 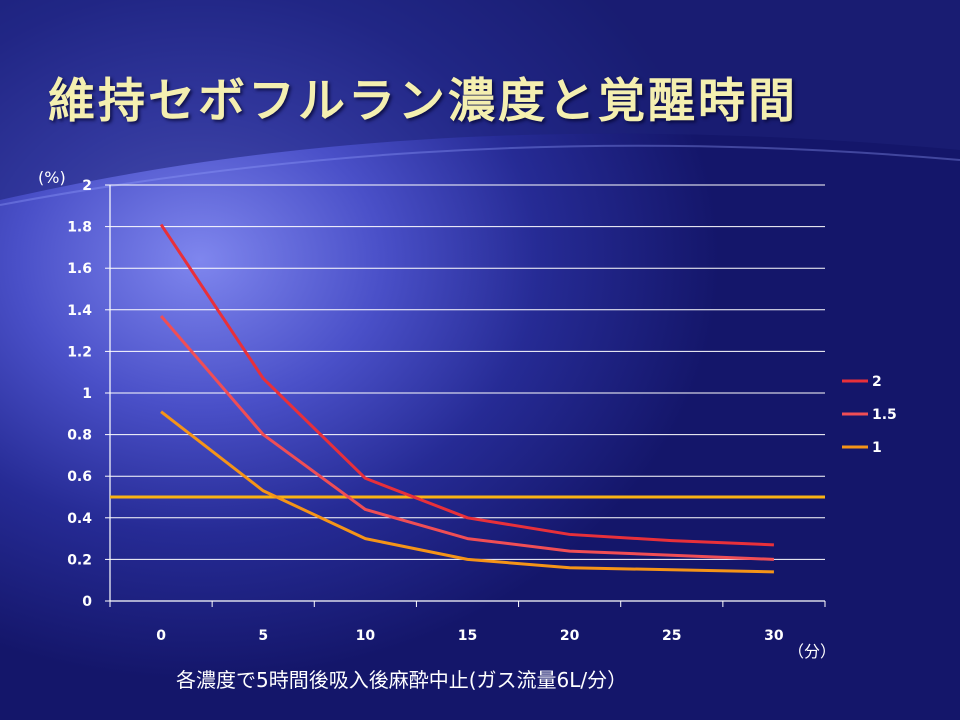 What do you see at coordinates (79, 269) in the screenshot?
I see `y-tick-label: 1.6` at bounding box center [79, 269].